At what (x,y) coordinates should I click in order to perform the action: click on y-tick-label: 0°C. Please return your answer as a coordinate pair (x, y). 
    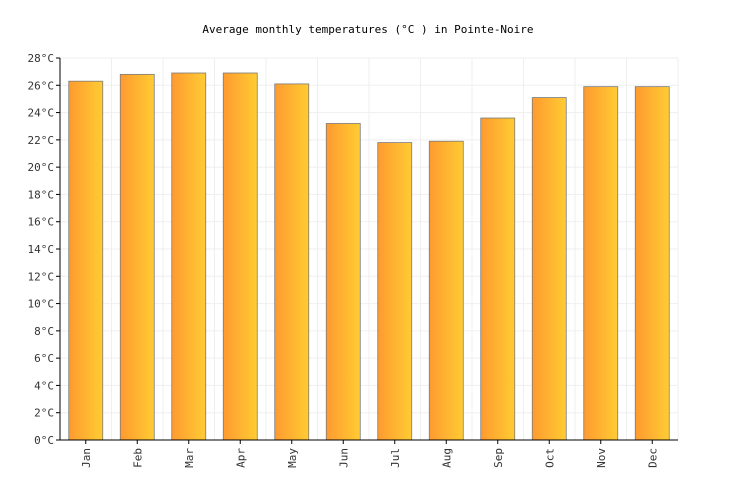
    Looking at the image, I should click on (44, 440).